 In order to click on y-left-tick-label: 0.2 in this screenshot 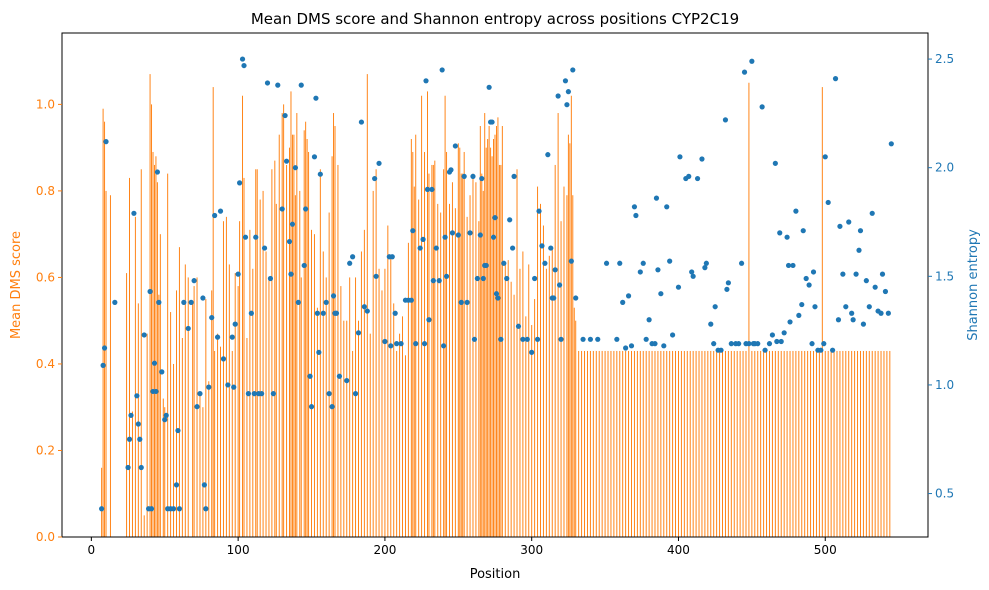, I will do `click(45, 450)`.